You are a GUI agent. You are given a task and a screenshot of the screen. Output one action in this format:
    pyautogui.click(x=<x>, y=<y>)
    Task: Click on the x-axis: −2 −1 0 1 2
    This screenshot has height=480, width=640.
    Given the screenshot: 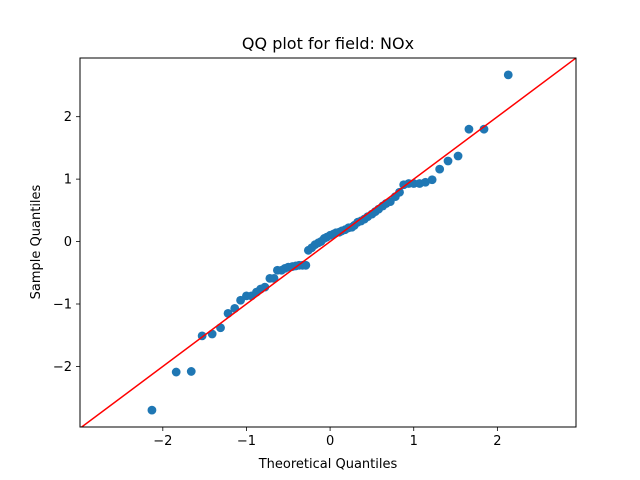 What is the action you would take?
    pyautogui.click(x=327, y=438)
    